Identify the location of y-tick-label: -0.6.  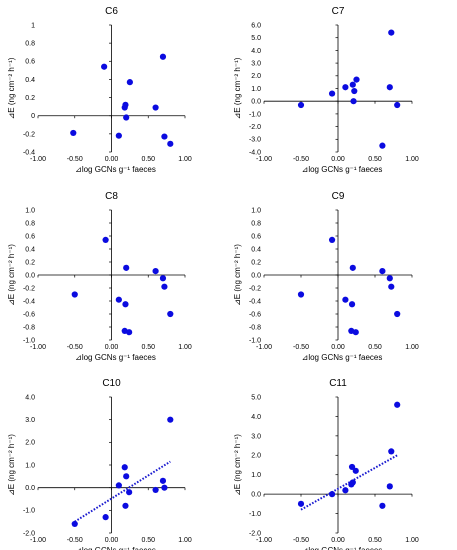
(255, 314).